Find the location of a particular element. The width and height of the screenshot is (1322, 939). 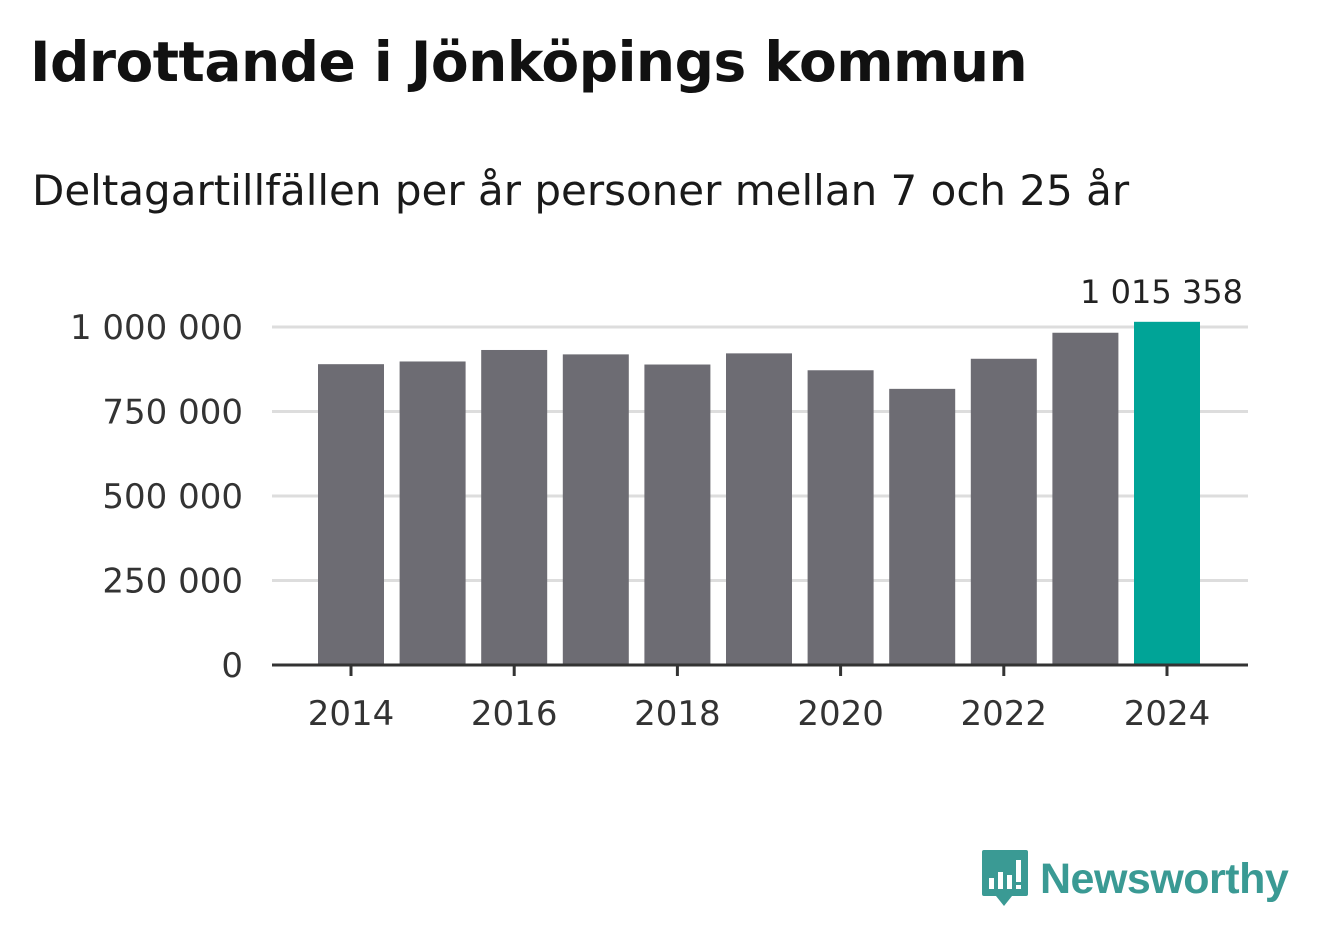

brand-logo: Newsworthy is located at coordinates (1134, 879).